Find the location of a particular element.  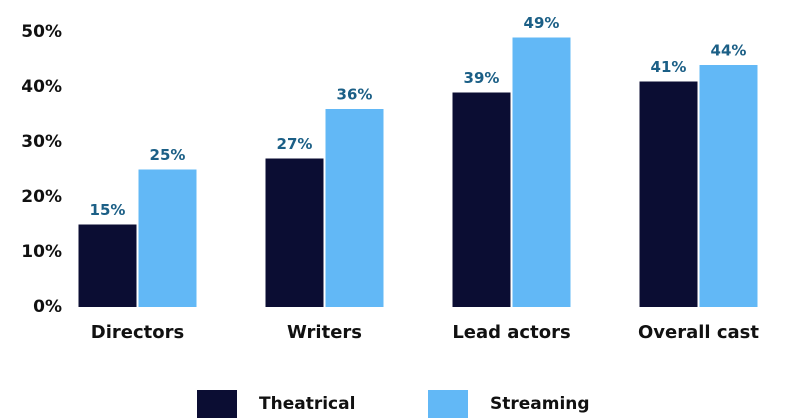

value-label: 39% is located at coordinates (482, 78).